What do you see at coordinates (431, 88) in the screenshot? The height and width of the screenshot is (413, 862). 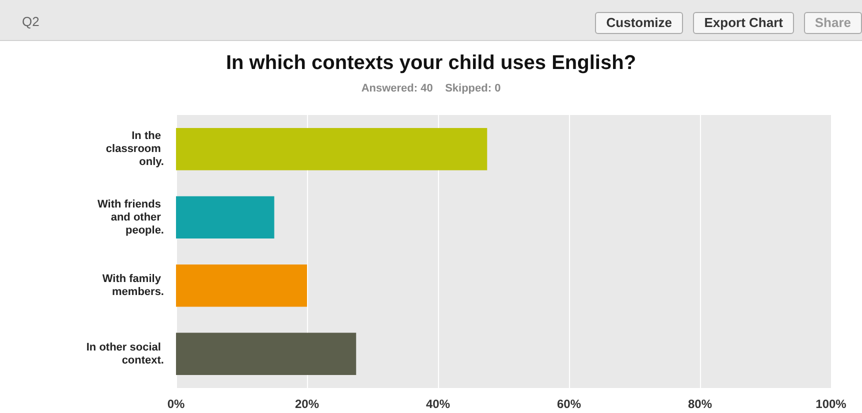 I see `chart-subtitle: Answered: 40 Skipped: 0` at bounding box center [431, 88].